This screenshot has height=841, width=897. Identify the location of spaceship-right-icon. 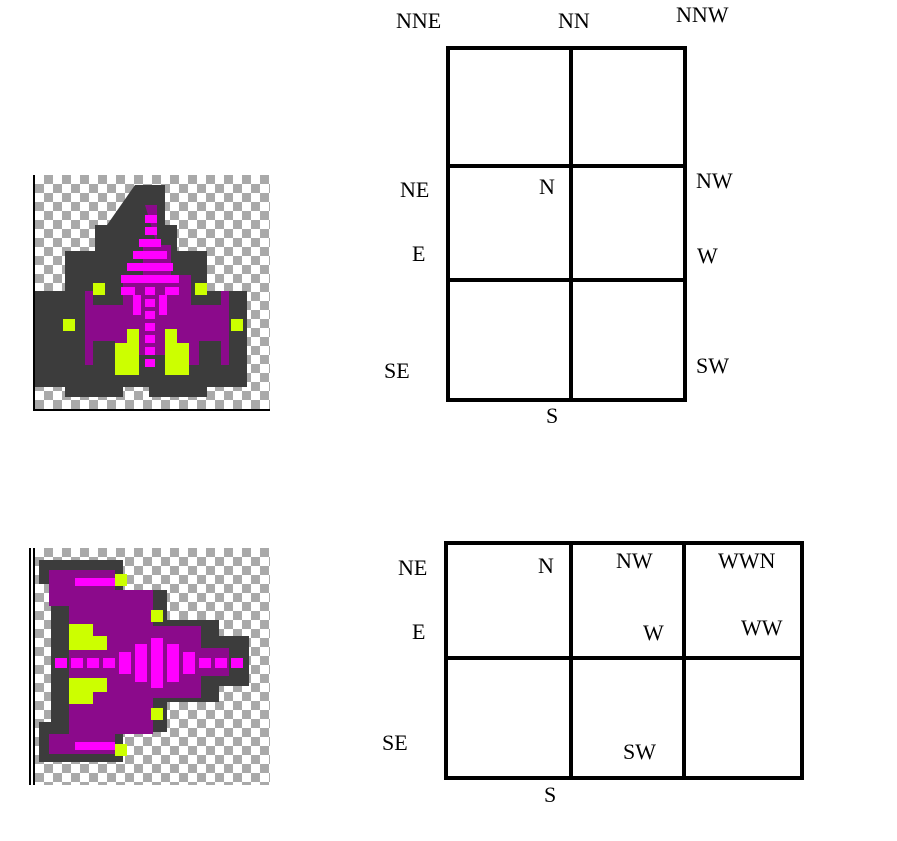
(144, 661).